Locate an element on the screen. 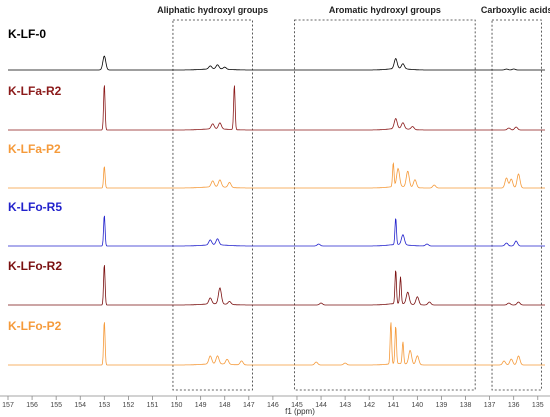 This screenshot has height=417, width=550. x-tick-label: 153 is located at coordinates (104, 405).